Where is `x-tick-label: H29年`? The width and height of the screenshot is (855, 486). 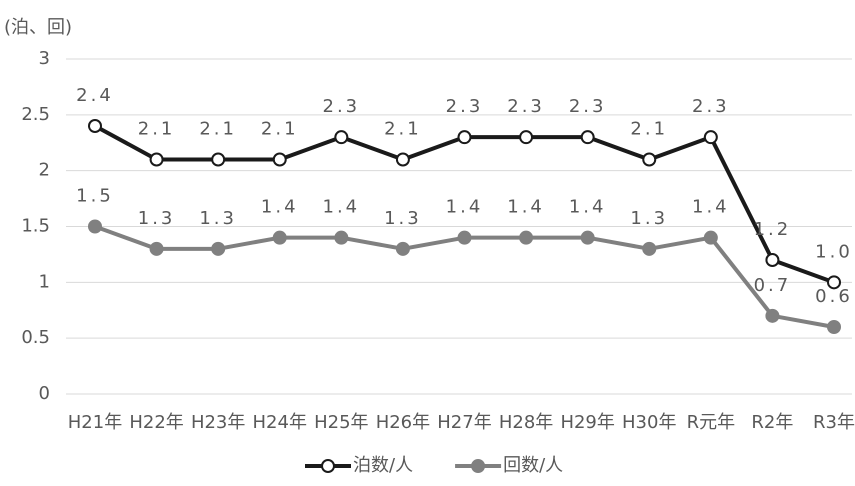 x-tick-label: H29年 is located at coordinates (587, 422).